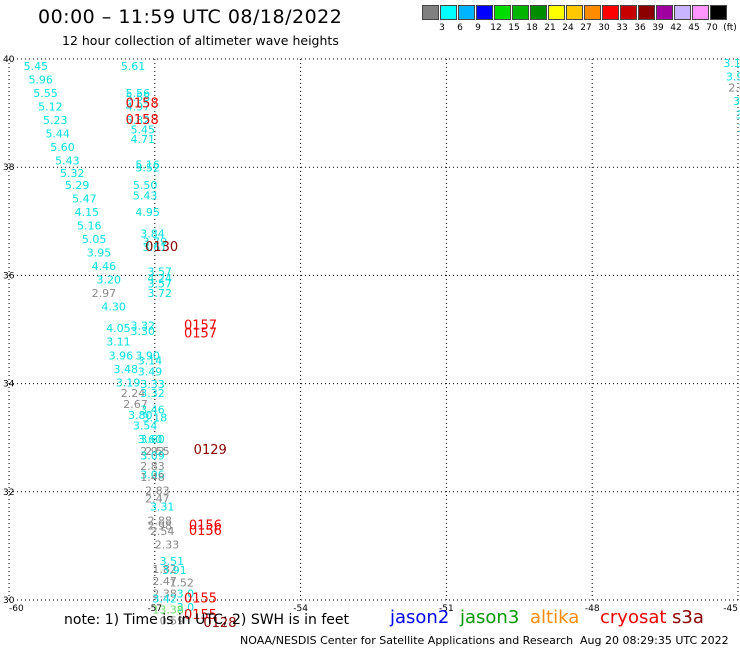 This screenshot has width=740, height=650. Describe the element at coordinates (160, 278) in the screenshot. I see `wave-height-label: 4.24` at that location.